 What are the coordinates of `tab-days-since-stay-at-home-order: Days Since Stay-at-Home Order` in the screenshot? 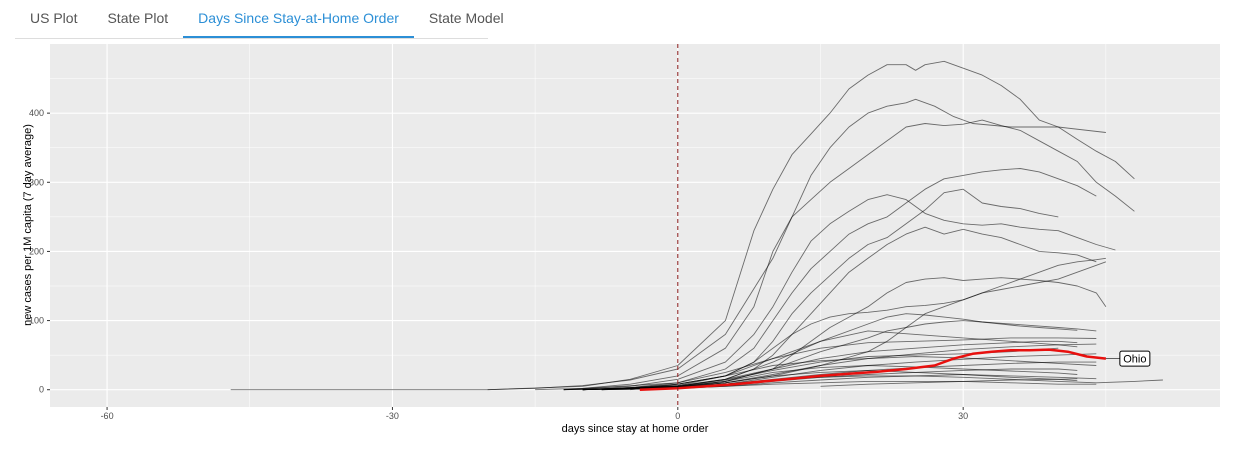 It's located at (298, 19).